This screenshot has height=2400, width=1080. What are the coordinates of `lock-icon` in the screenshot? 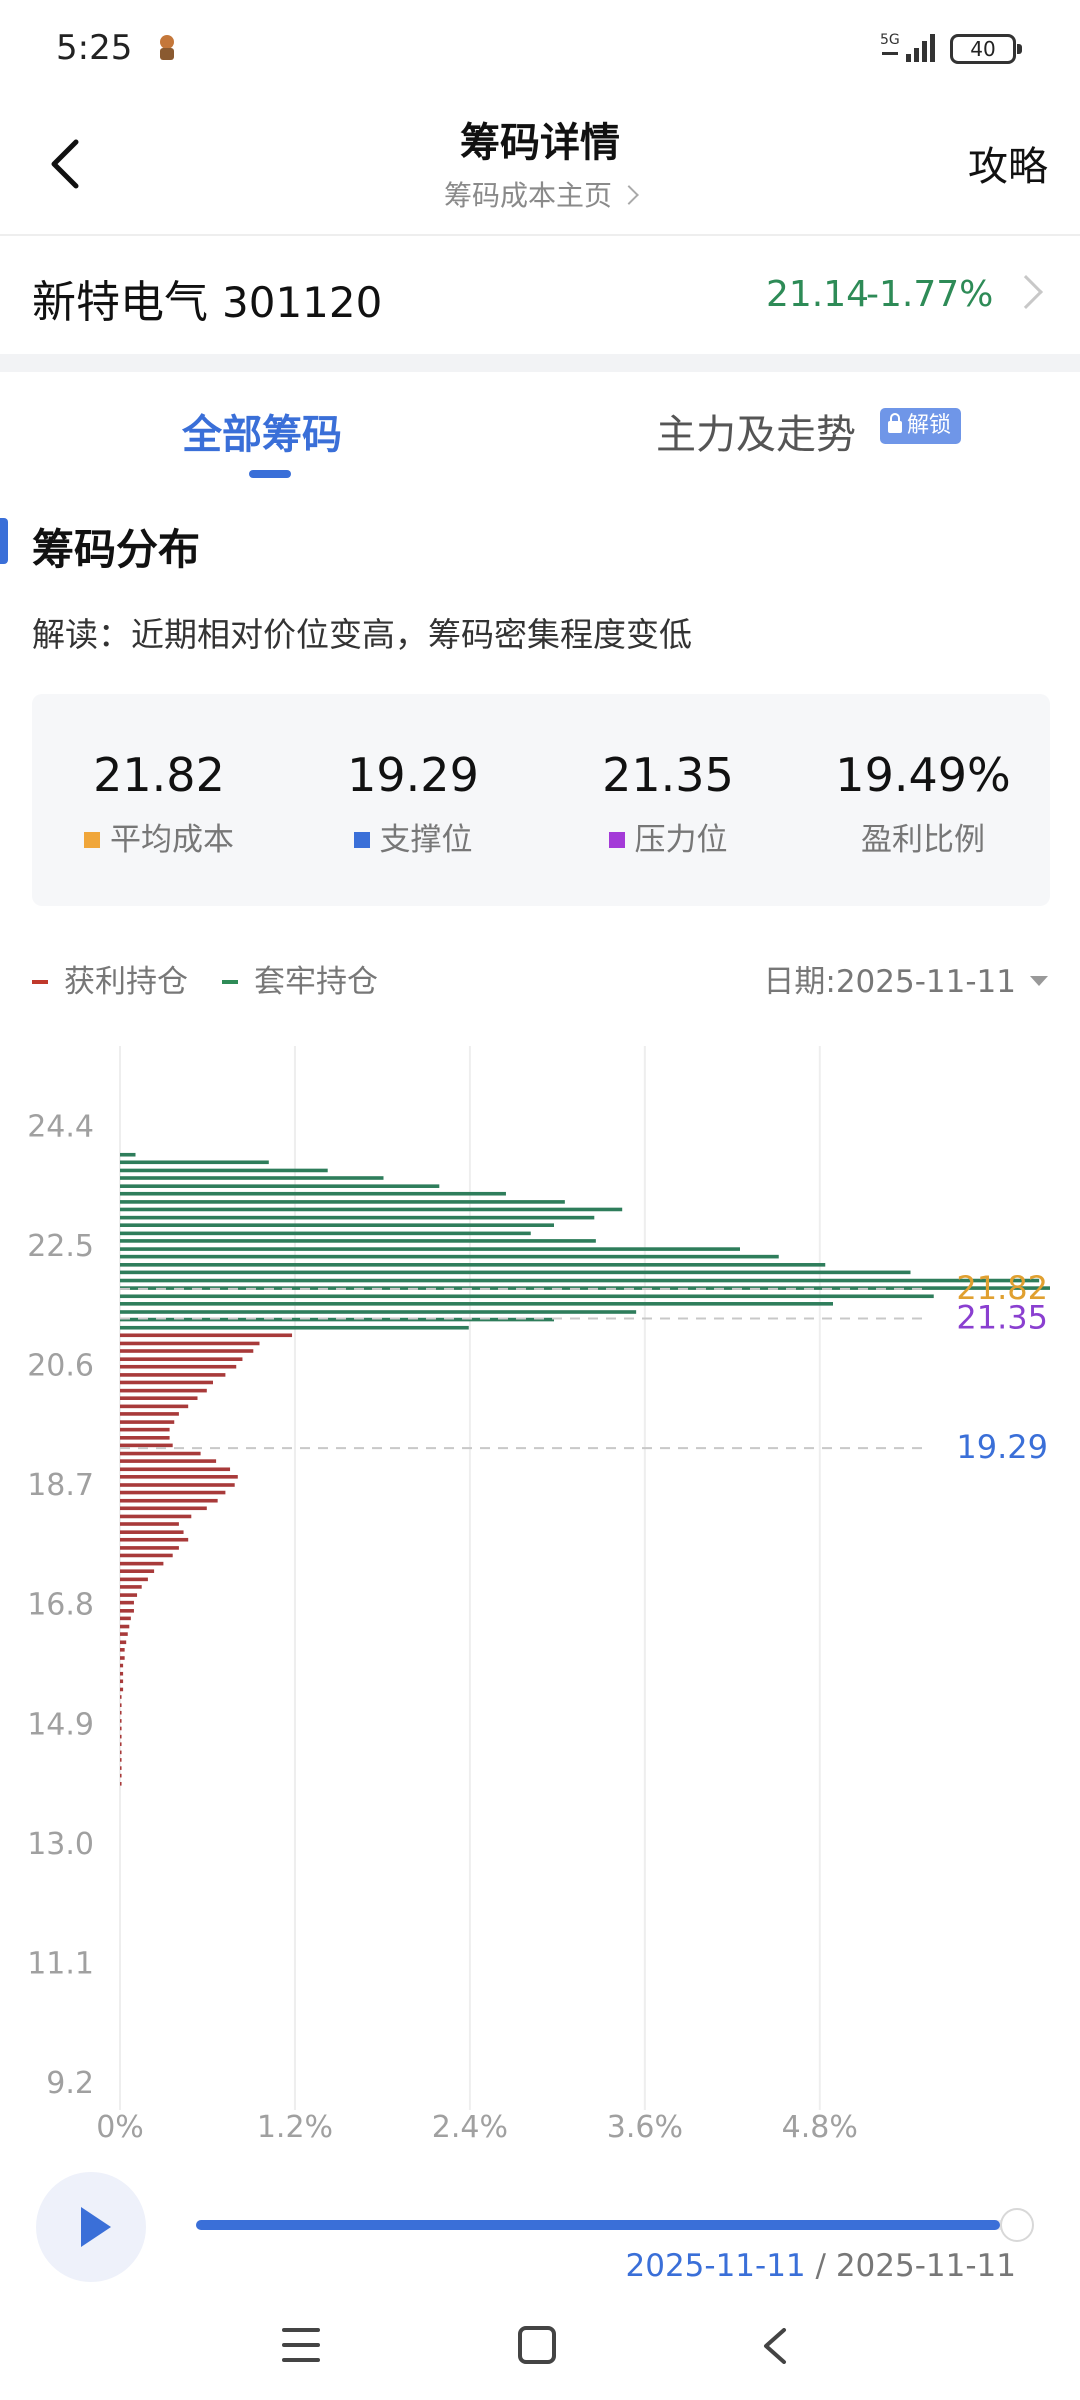 It's located at (895, 423).